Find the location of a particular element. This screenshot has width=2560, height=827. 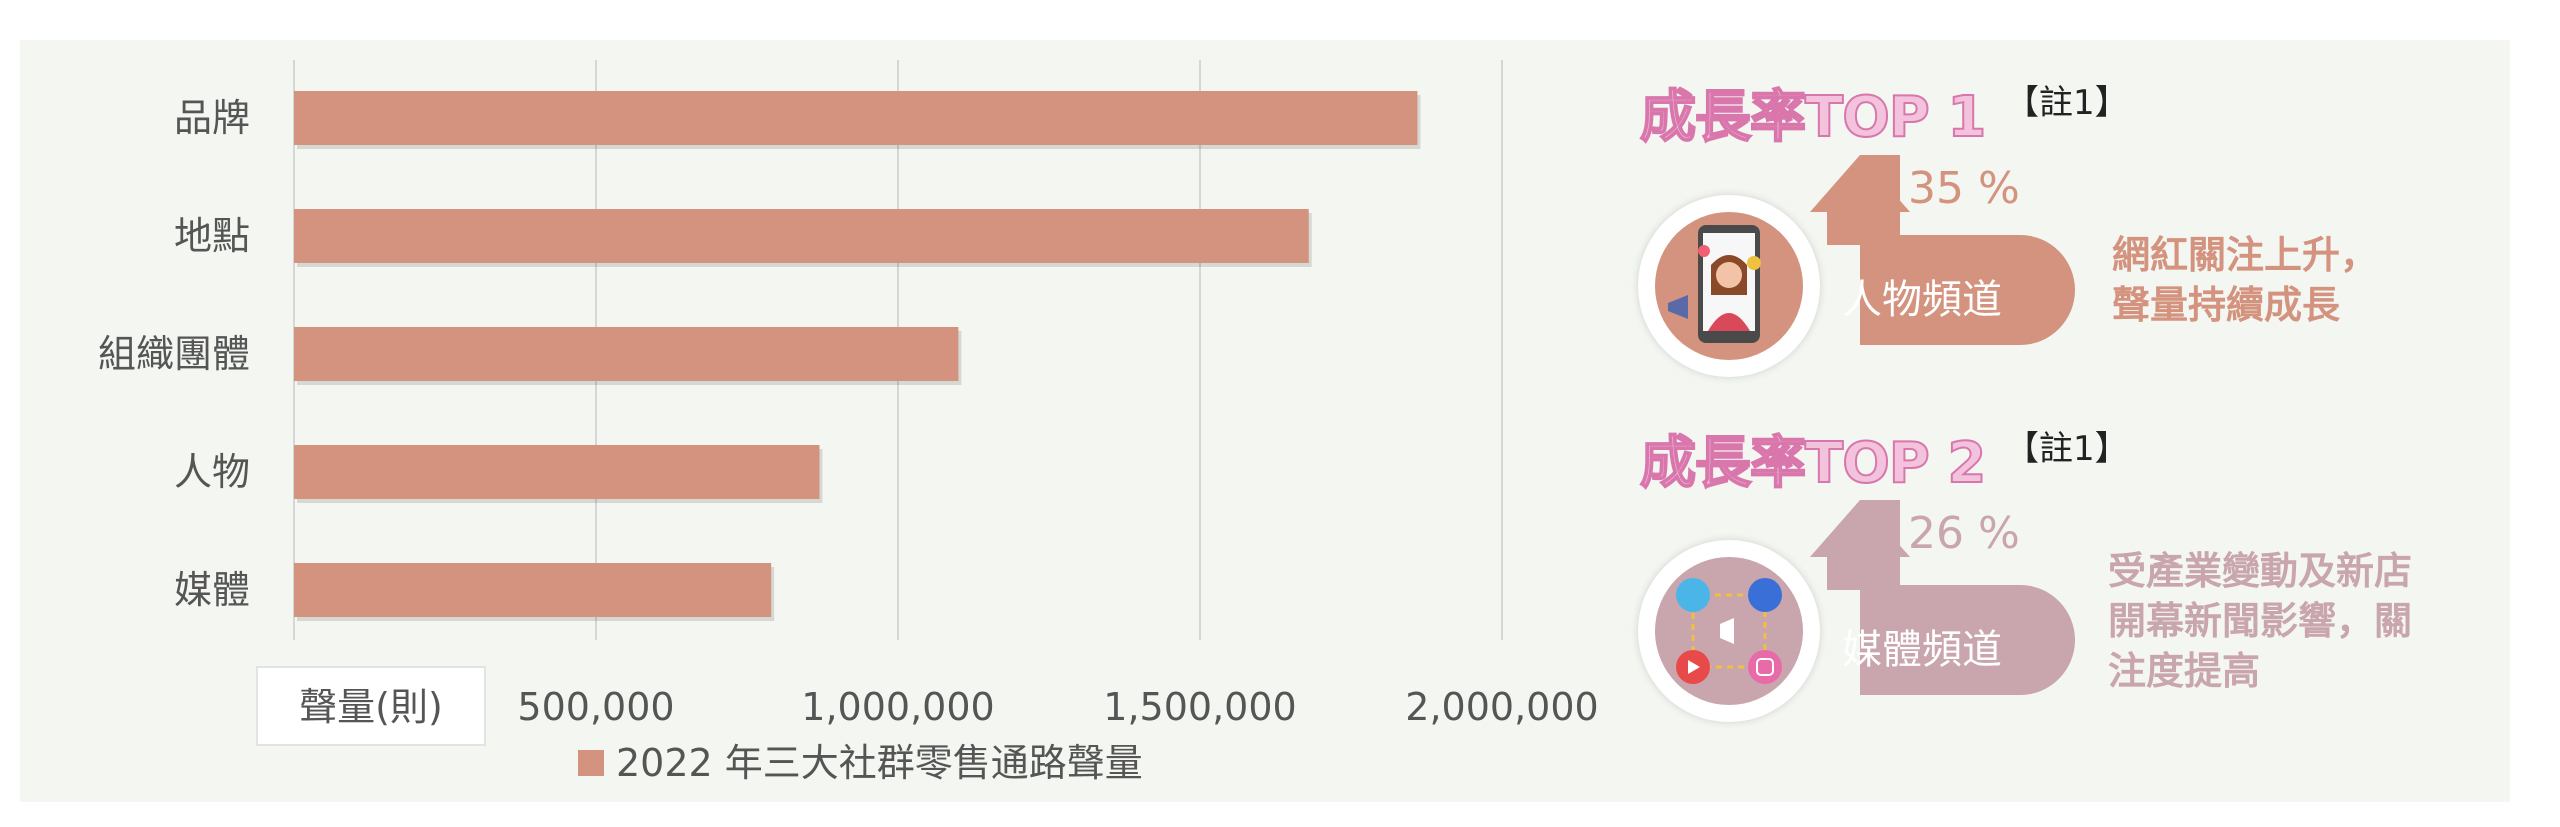

x-axis-label: 聲量(則) is located at coordinates (371, 707).